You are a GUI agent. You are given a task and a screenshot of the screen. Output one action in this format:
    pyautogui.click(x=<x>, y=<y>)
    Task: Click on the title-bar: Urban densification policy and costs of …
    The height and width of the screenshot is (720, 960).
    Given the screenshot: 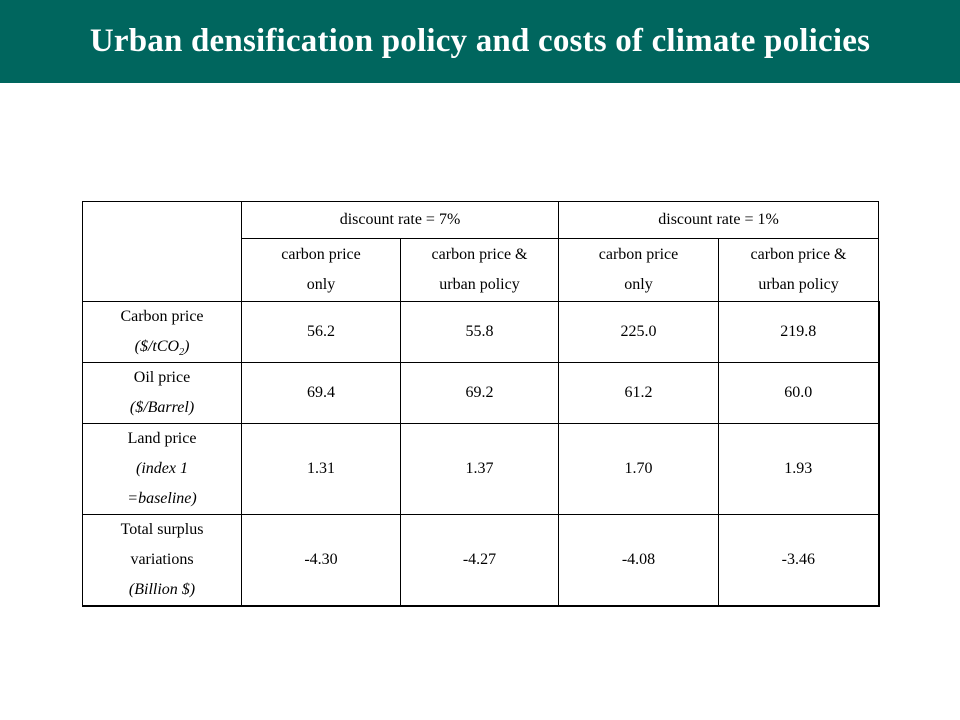 What is the action you would take?
    pyautogui.click(x=480, y=41)
    